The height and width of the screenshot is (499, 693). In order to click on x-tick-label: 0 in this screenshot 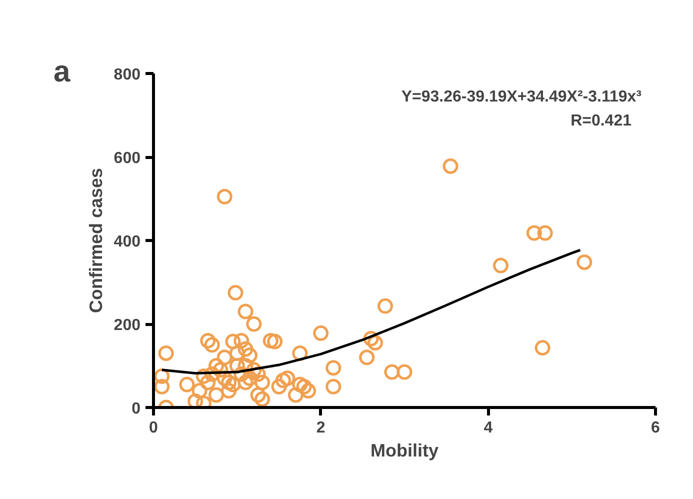, I will do `click(153, 428)`.